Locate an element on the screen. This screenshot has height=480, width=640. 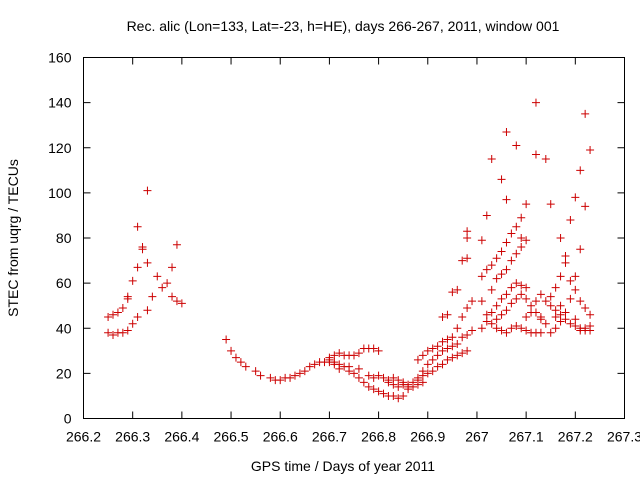
x-tick-label: 267.3 is located at coordinates (623, 437).